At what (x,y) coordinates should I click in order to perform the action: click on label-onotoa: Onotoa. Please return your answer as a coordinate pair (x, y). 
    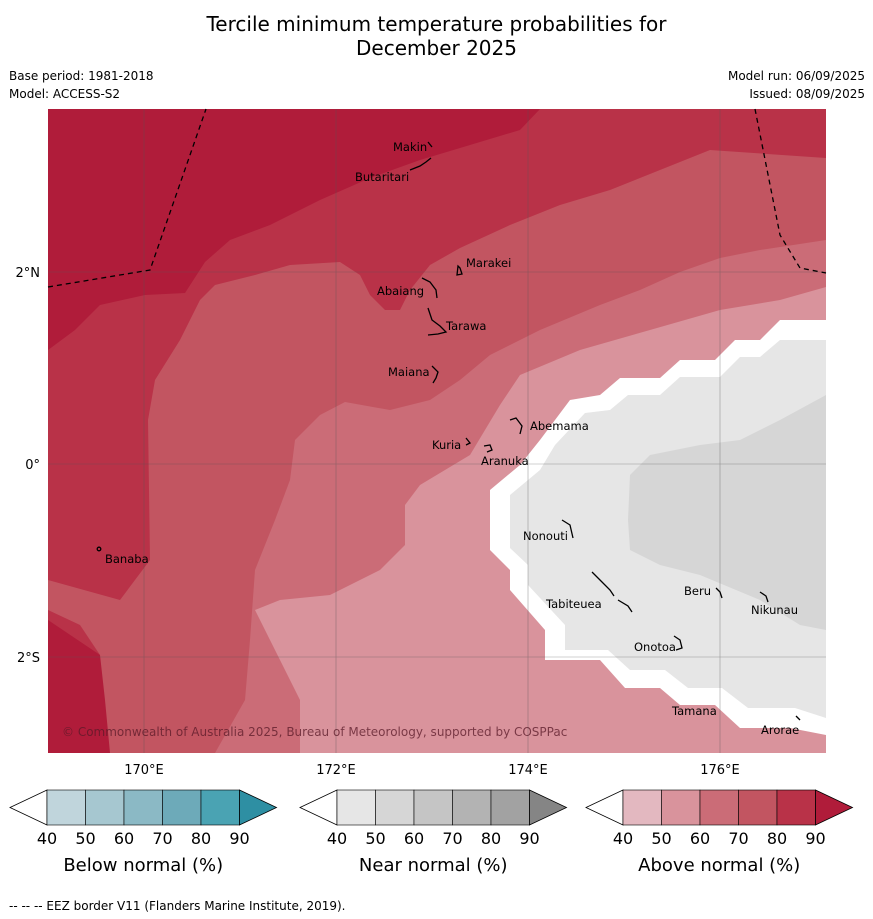
    Looking at the image, I should click on (655, 647).